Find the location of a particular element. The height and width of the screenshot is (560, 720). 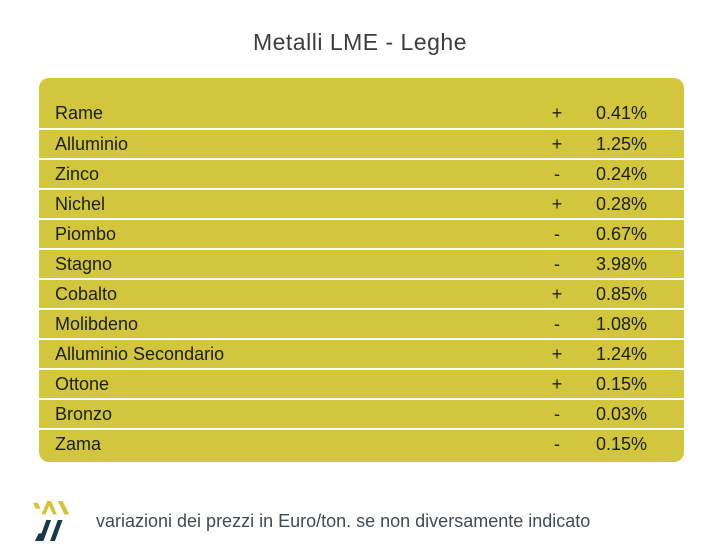

metal-name: Cobalto is located at coordinates (86, 293).